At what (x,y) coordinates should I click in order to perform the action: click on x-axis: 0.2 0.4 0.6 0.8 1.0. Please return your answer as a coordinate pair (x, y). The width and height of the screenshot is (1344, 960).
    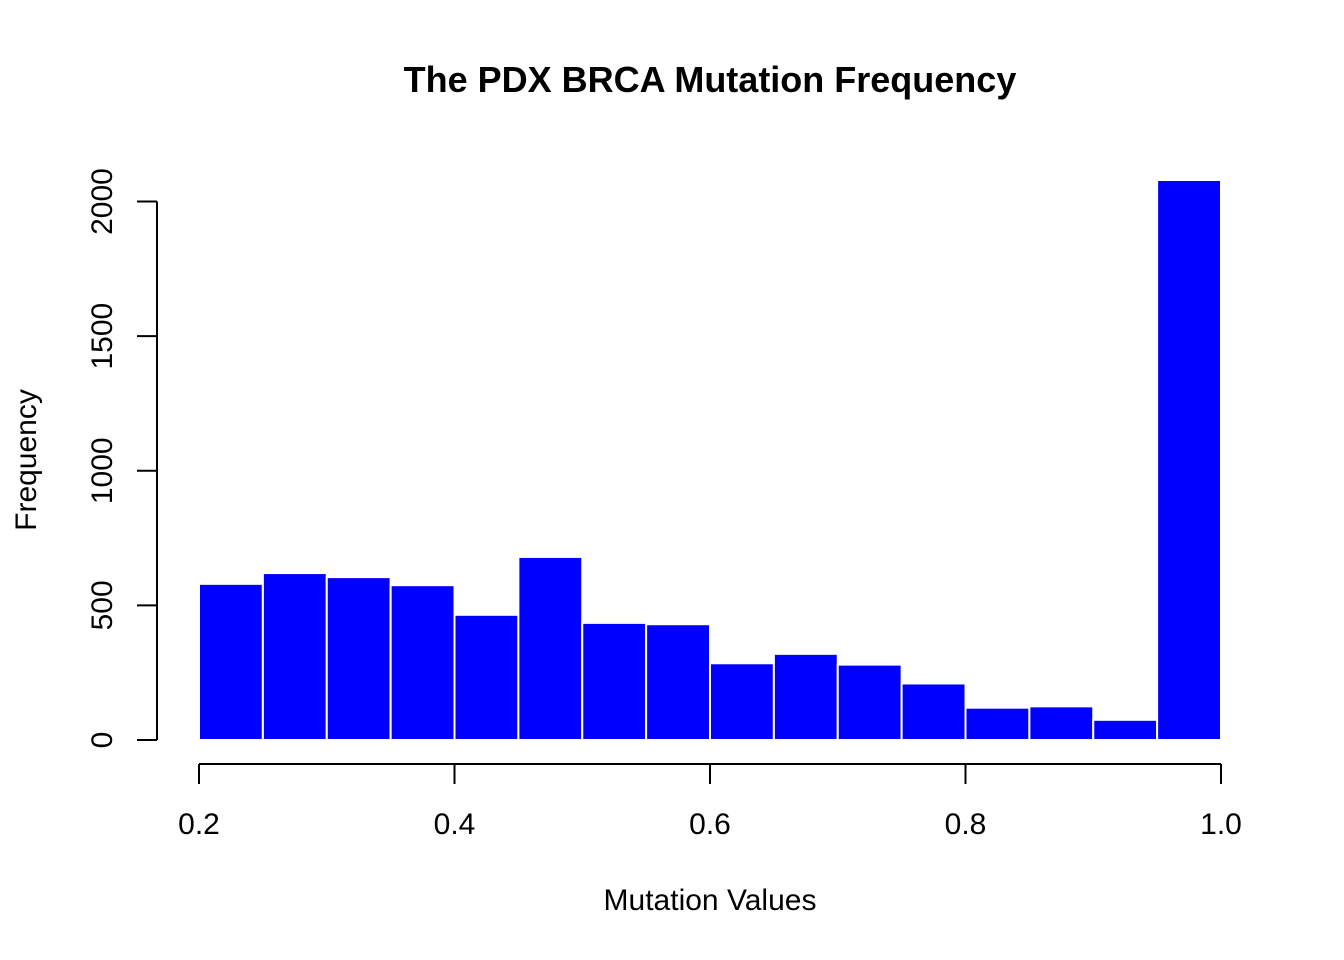
    Looking at the image, I should click on (710, 802).